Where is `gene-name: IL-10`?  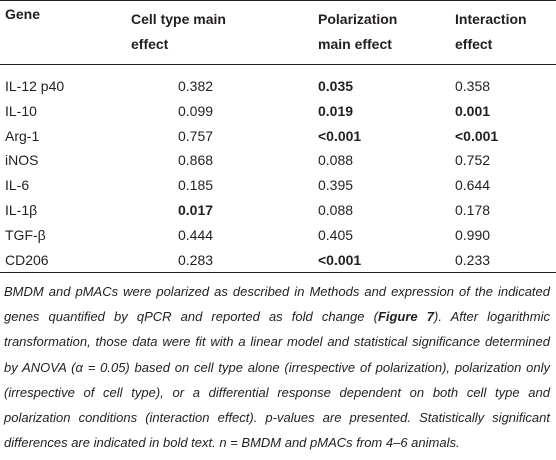 gene-name: IL-10 is located at coordinates (21, 110).